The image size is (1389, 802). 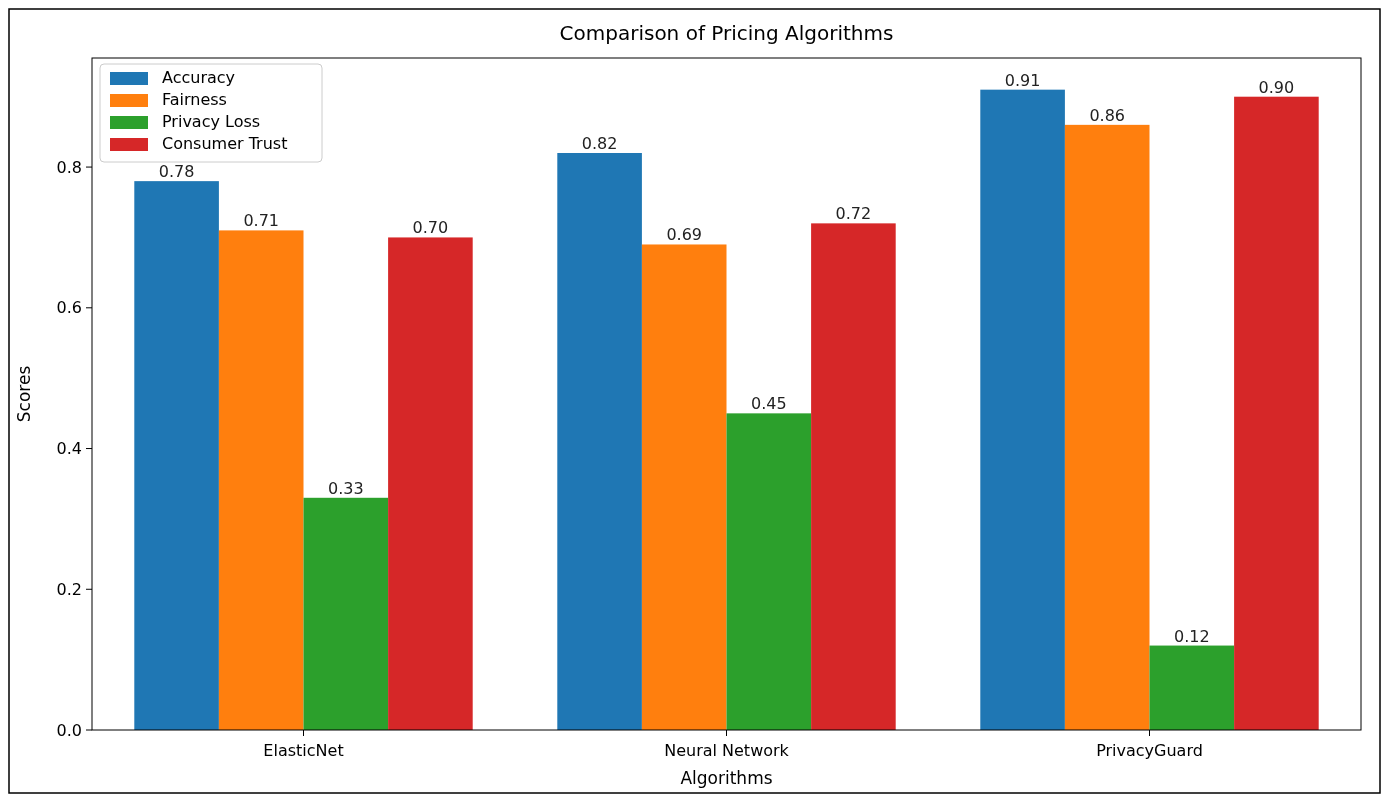 What do you see at coordinates (853, 214) in the screenshot?
I see `data-label: 0.72` at bounding box center [853, 214].